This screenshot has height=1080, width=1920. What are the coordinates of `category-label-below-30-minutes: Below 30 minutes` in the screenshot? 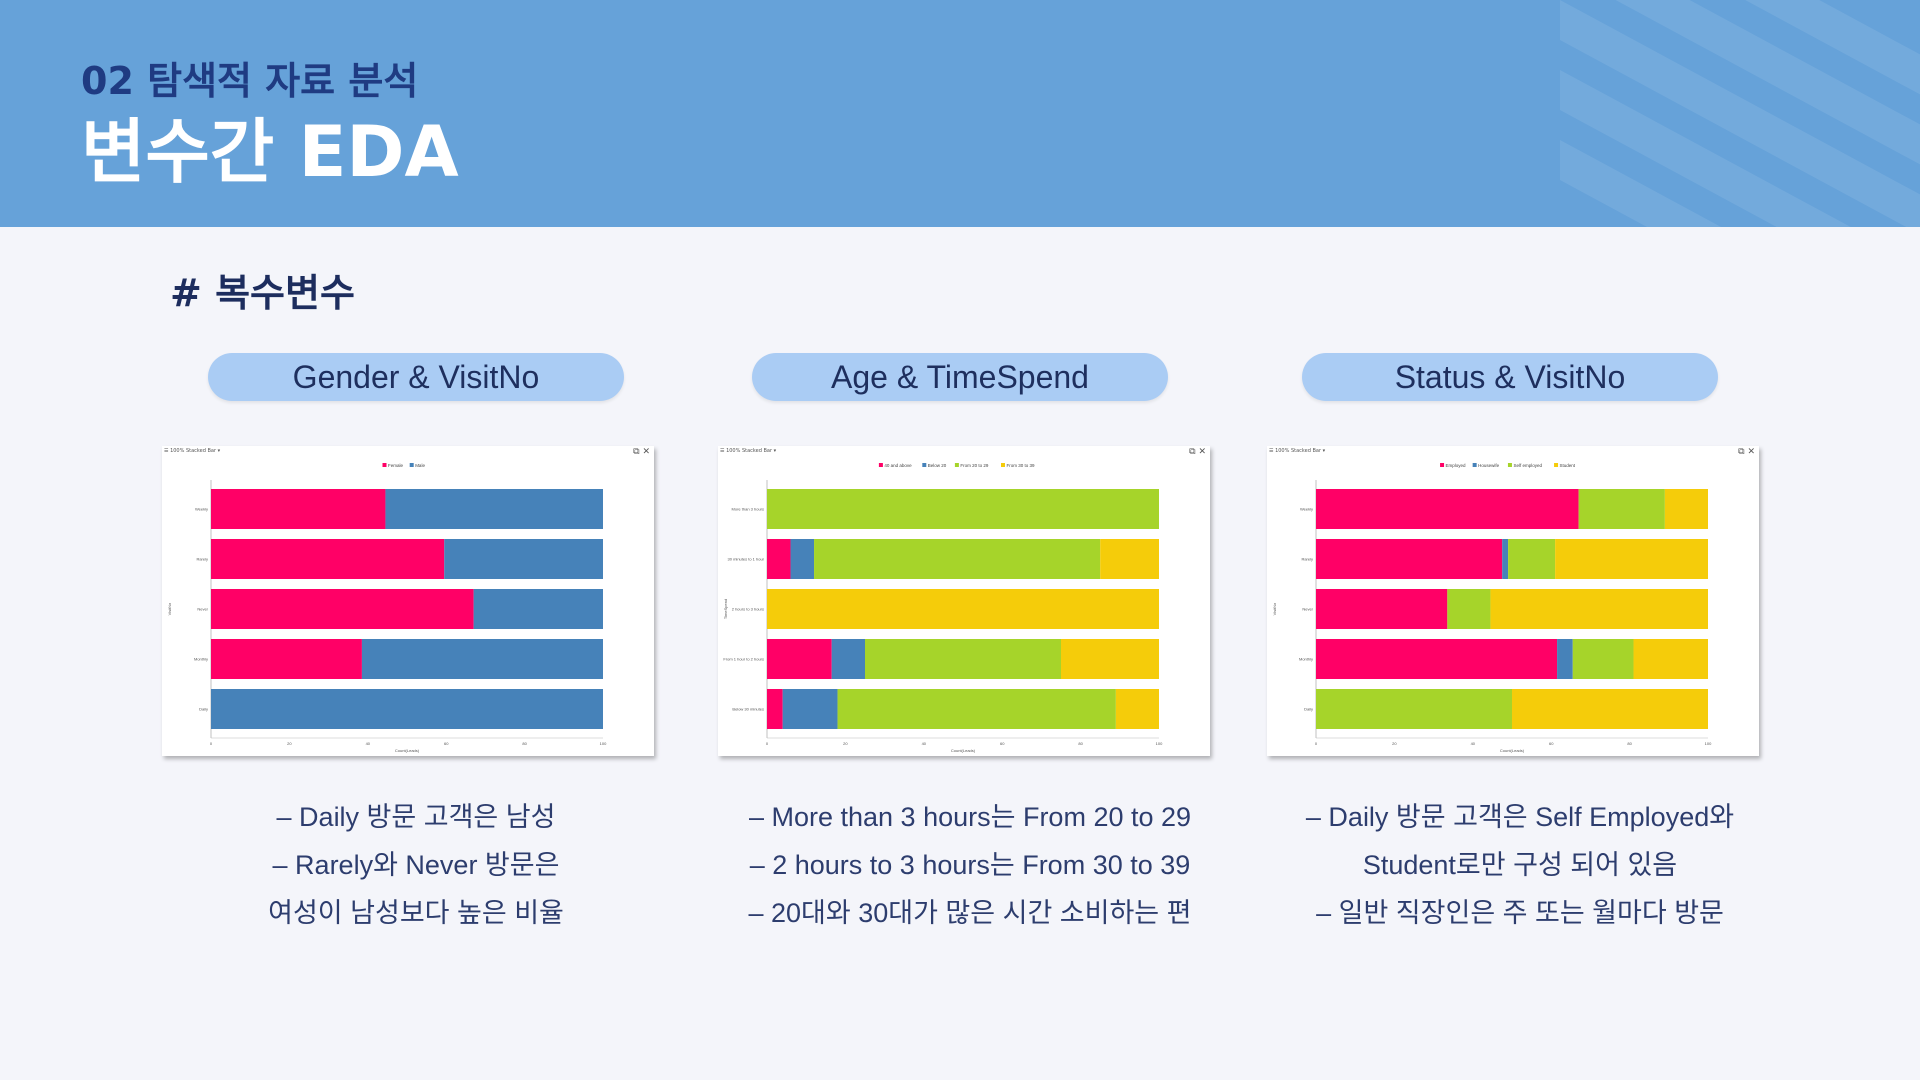 It's located at (748, 709).